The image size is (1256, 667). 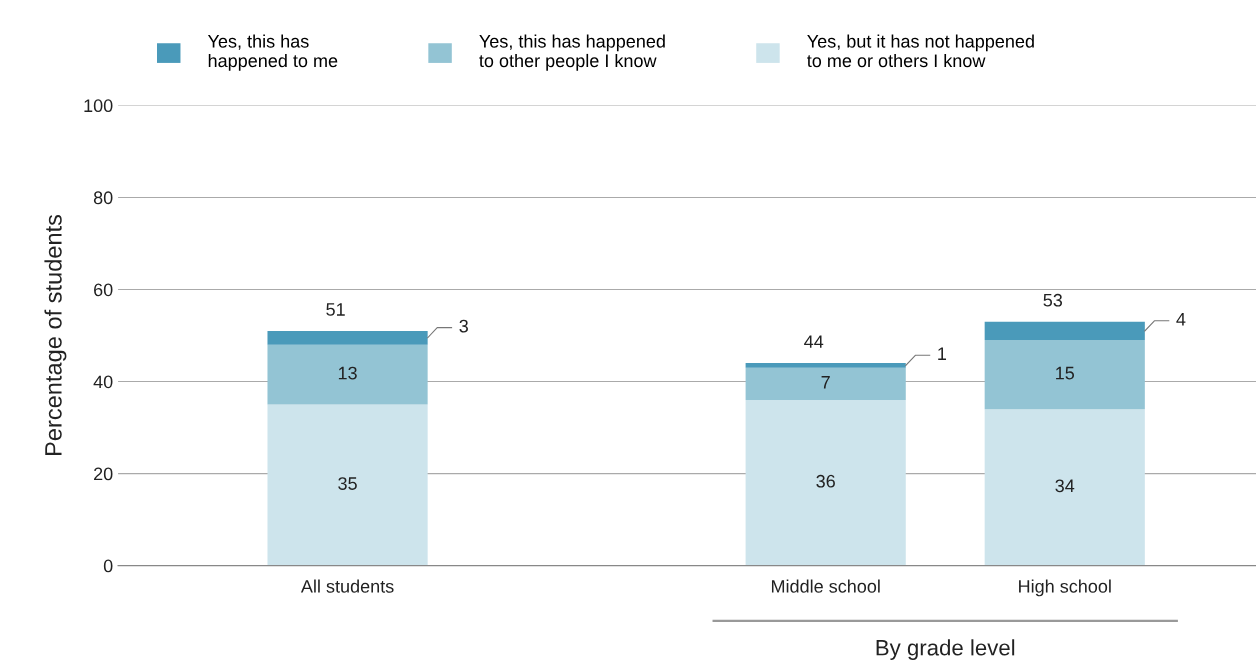 I want to click on y-tick-label: 0, so click(x=108, y=566).